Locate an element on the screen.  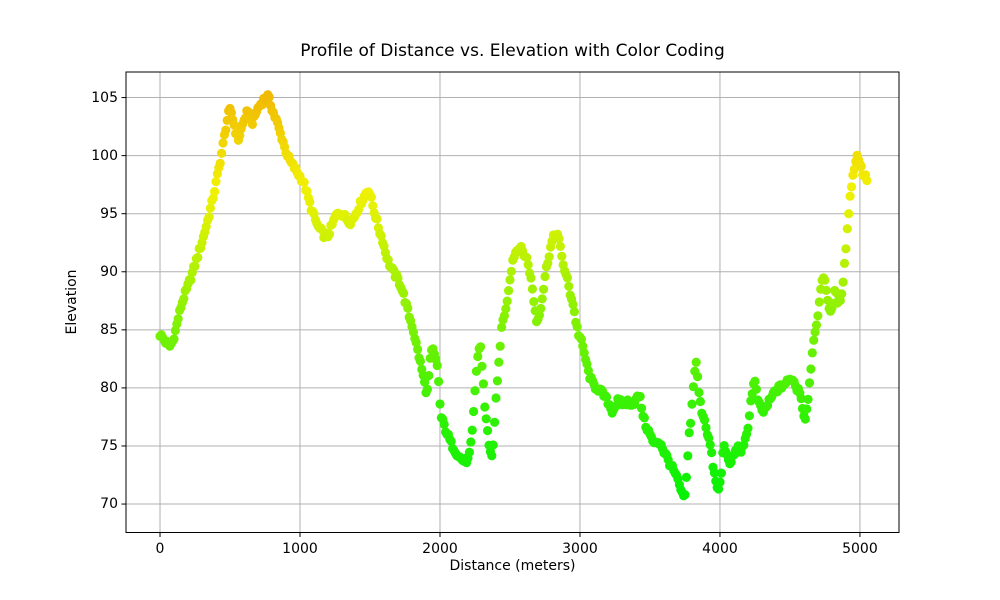
y-tick-label: 70 is located at coordinates (109, 504).